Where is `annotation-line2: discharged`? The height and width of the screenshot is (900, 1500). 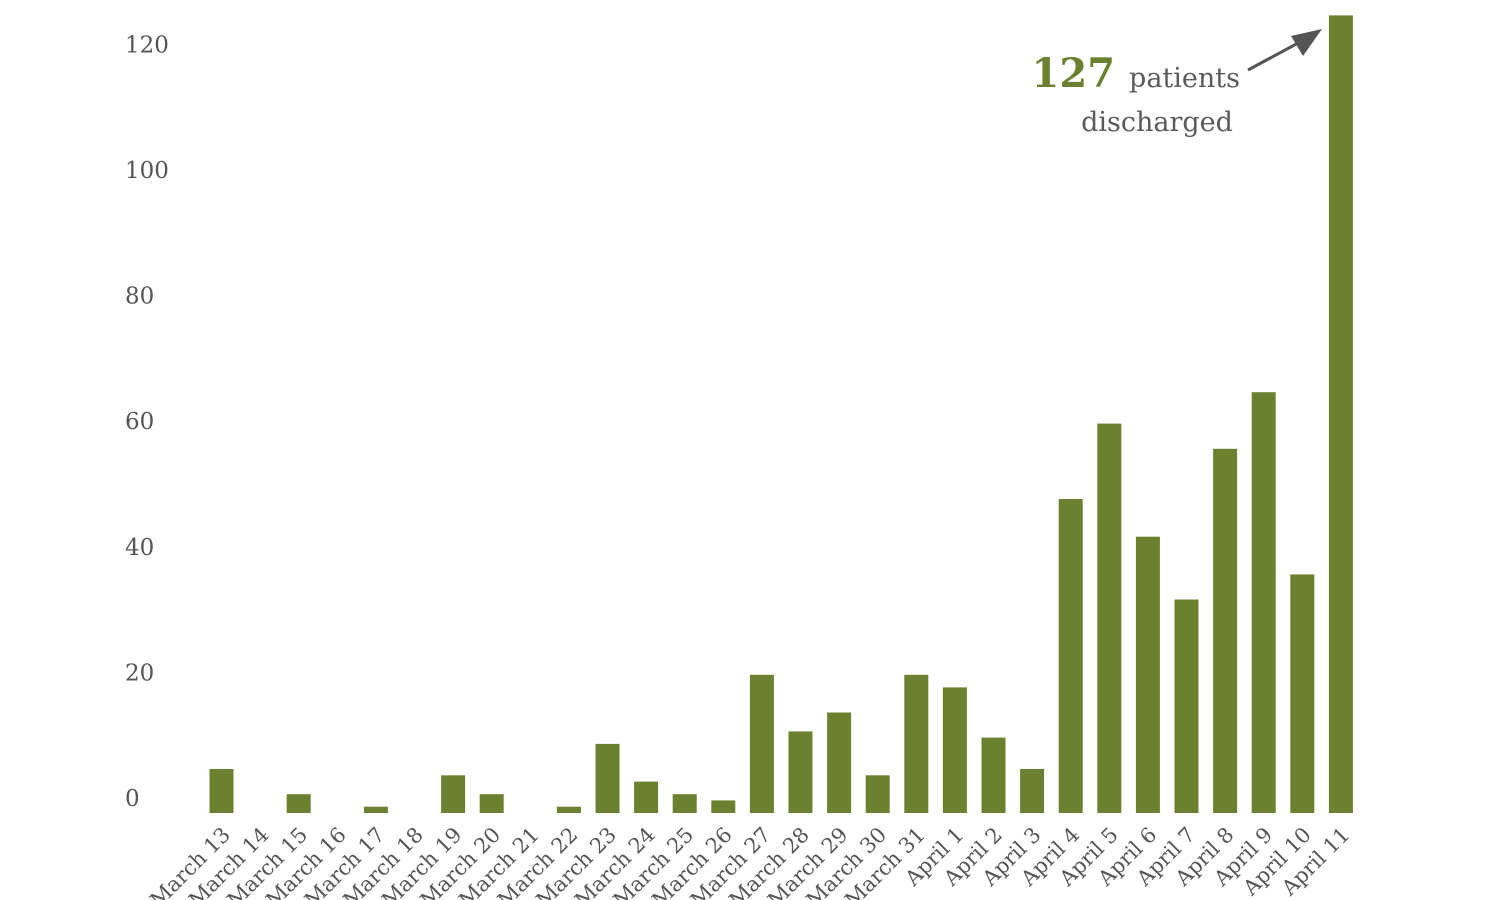
annotation-line2: discharged is located at coordinates (1157, 122).